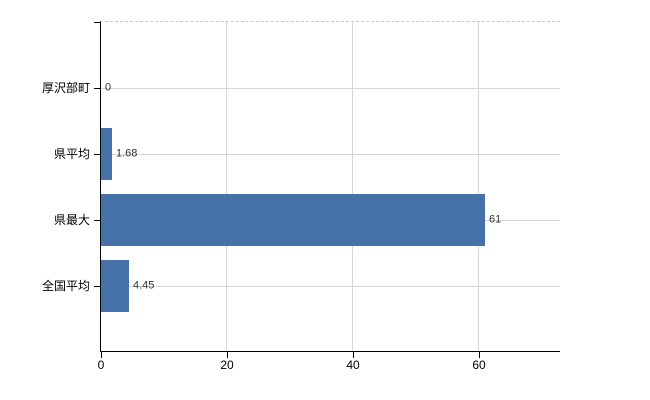 This screenshot has height=400, width=650. I want to click on category-label: 全国平均, so click(65, 286).